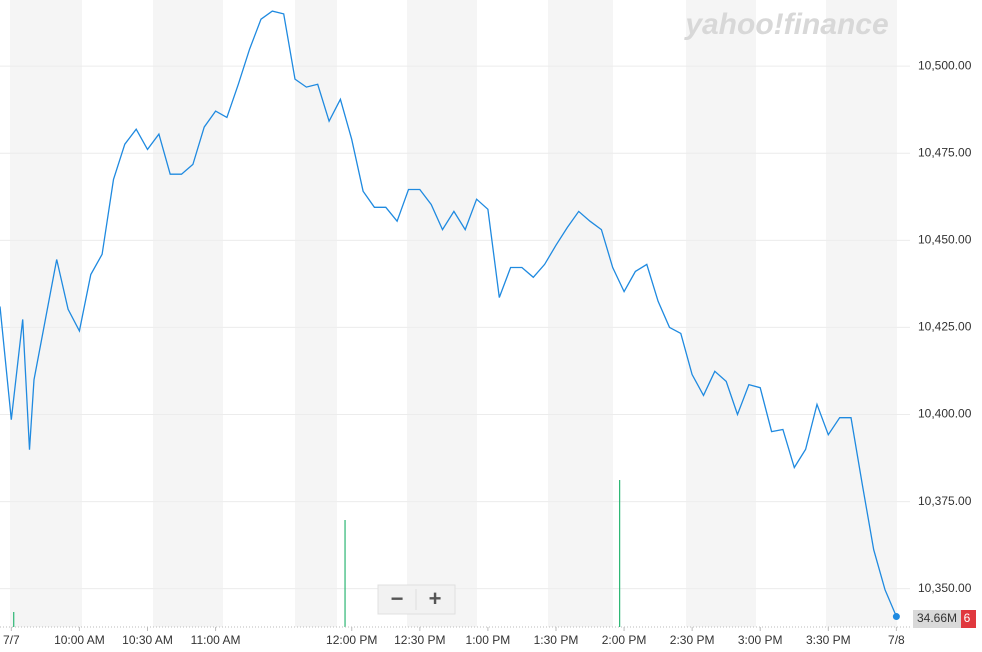 This screenshot has width=982, height=652. What do you see at coordinates (945, 327) in the screenshot?
I see `y-tick-label: 10,425.00` at bounding box center [945, 327].